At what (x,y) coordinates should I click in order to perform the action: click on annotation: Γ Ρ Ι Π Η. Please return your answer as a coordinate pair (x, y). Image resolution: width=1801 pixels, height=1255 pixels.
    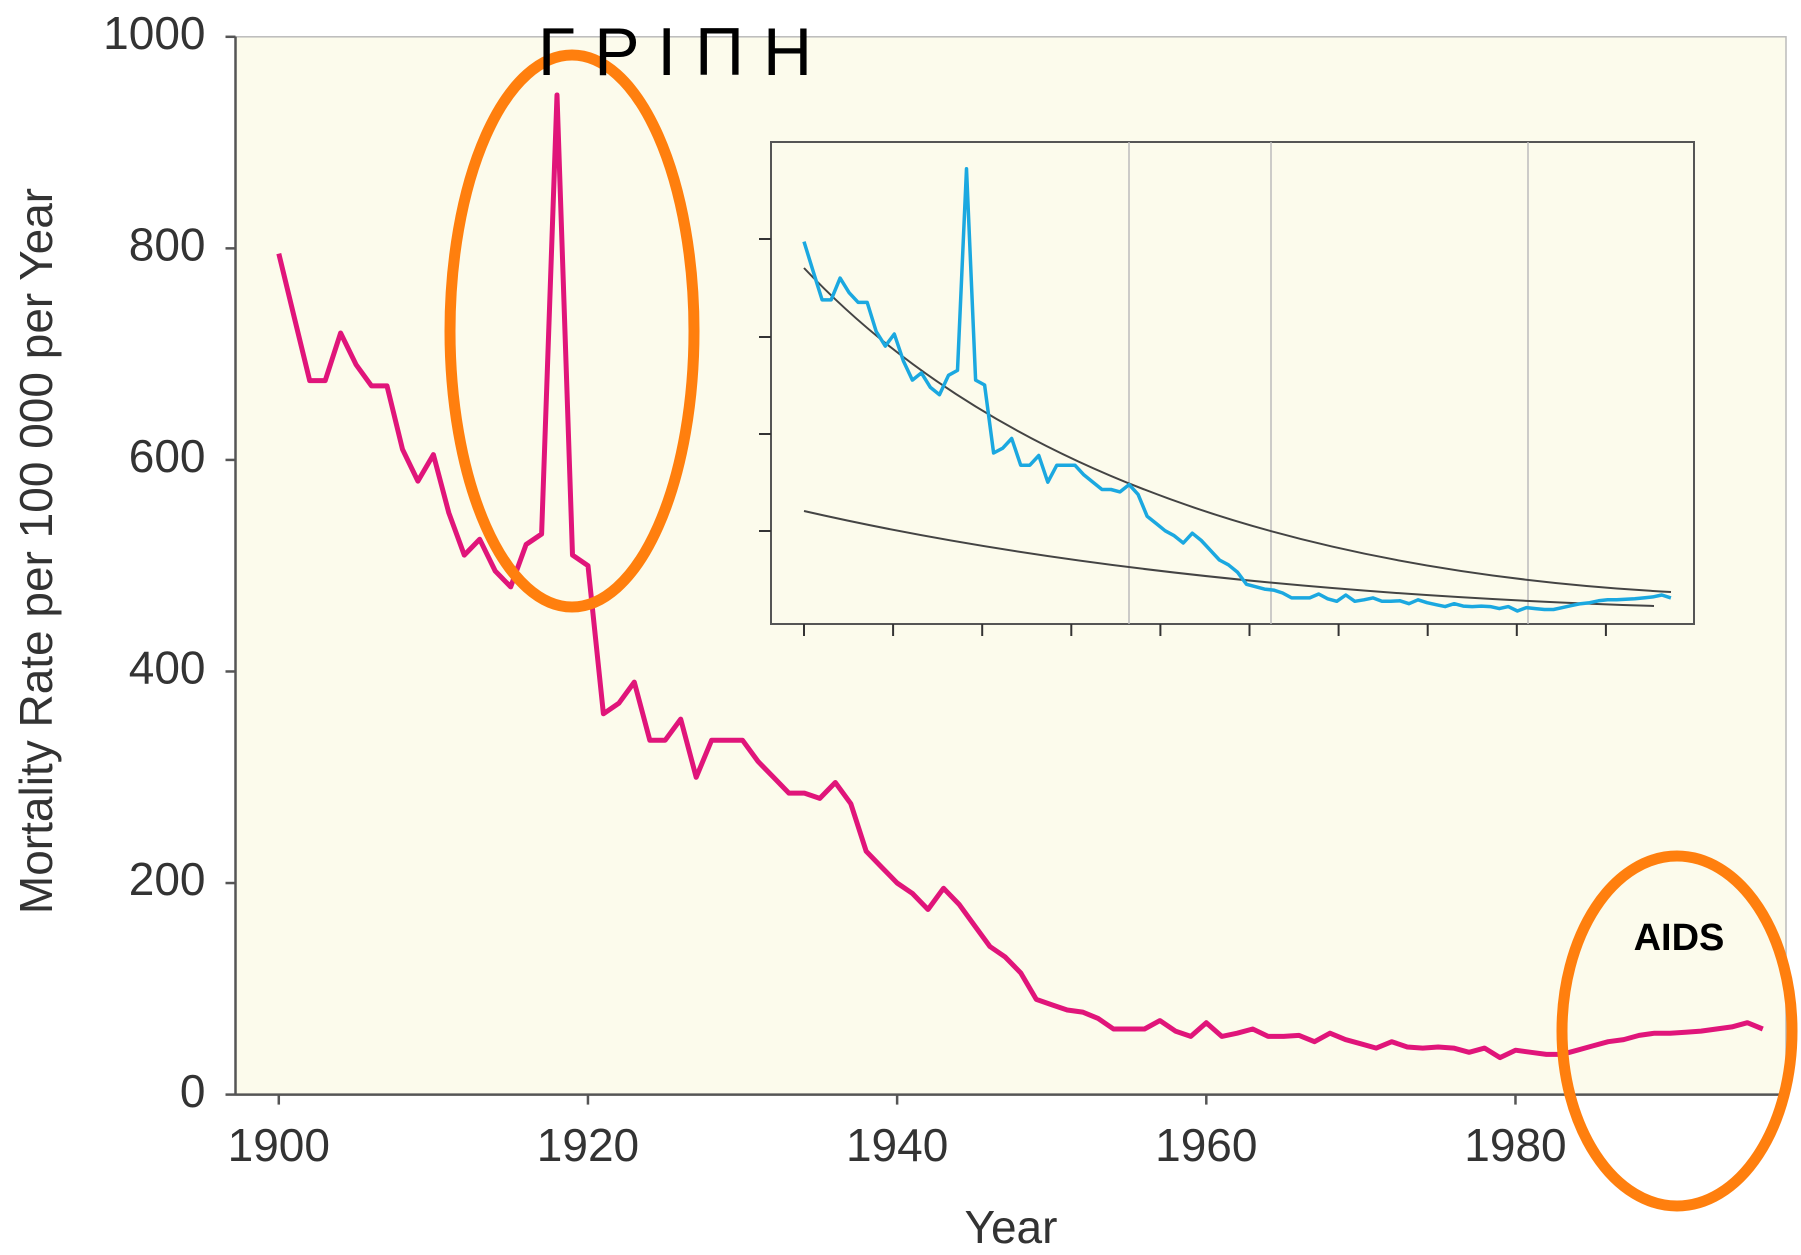
    Looking at the image, I should click on (675, 52).